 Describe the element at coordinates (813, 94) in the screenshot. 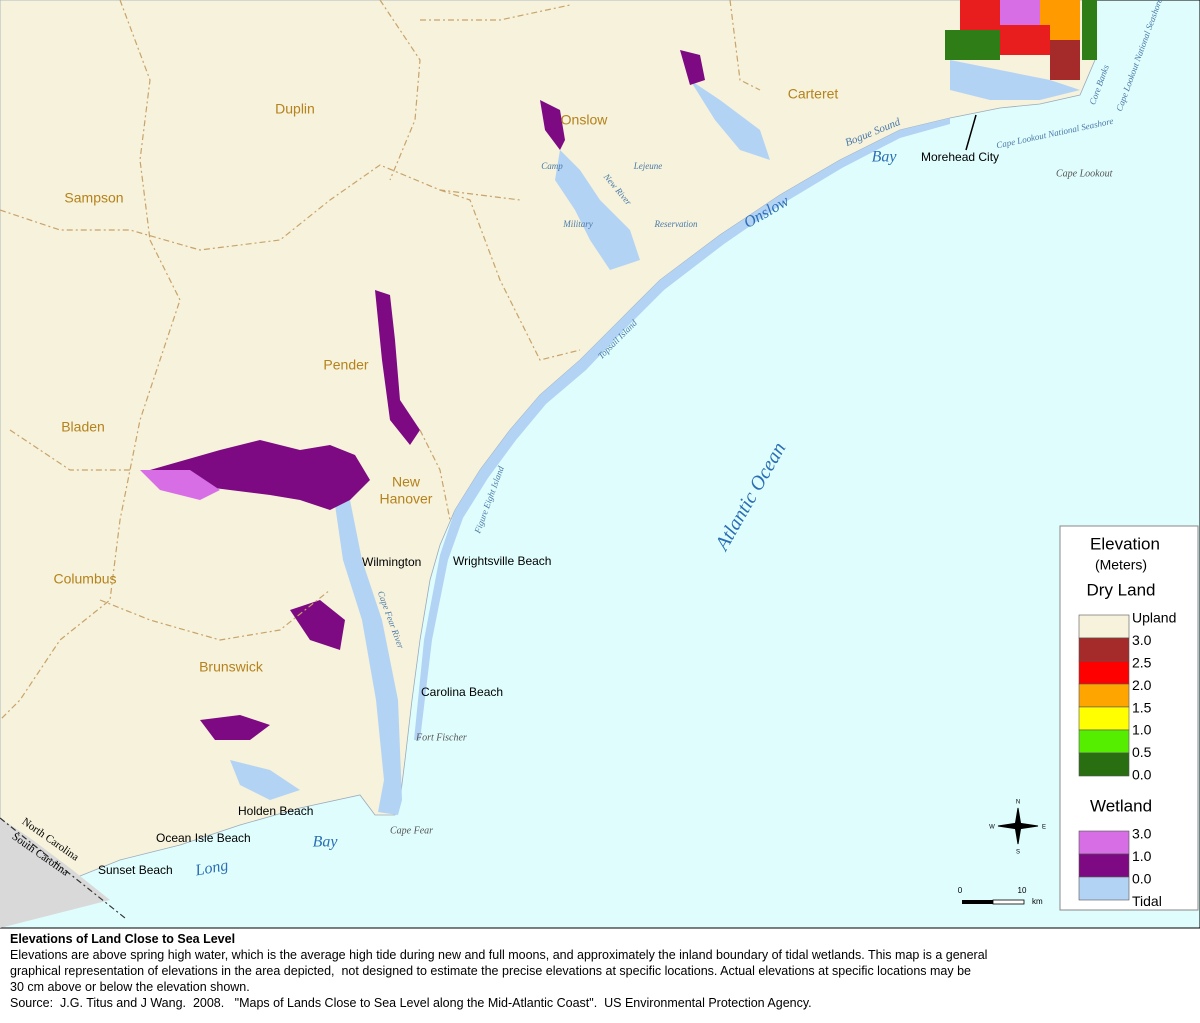

I see `county-label: Carteret` at that location.